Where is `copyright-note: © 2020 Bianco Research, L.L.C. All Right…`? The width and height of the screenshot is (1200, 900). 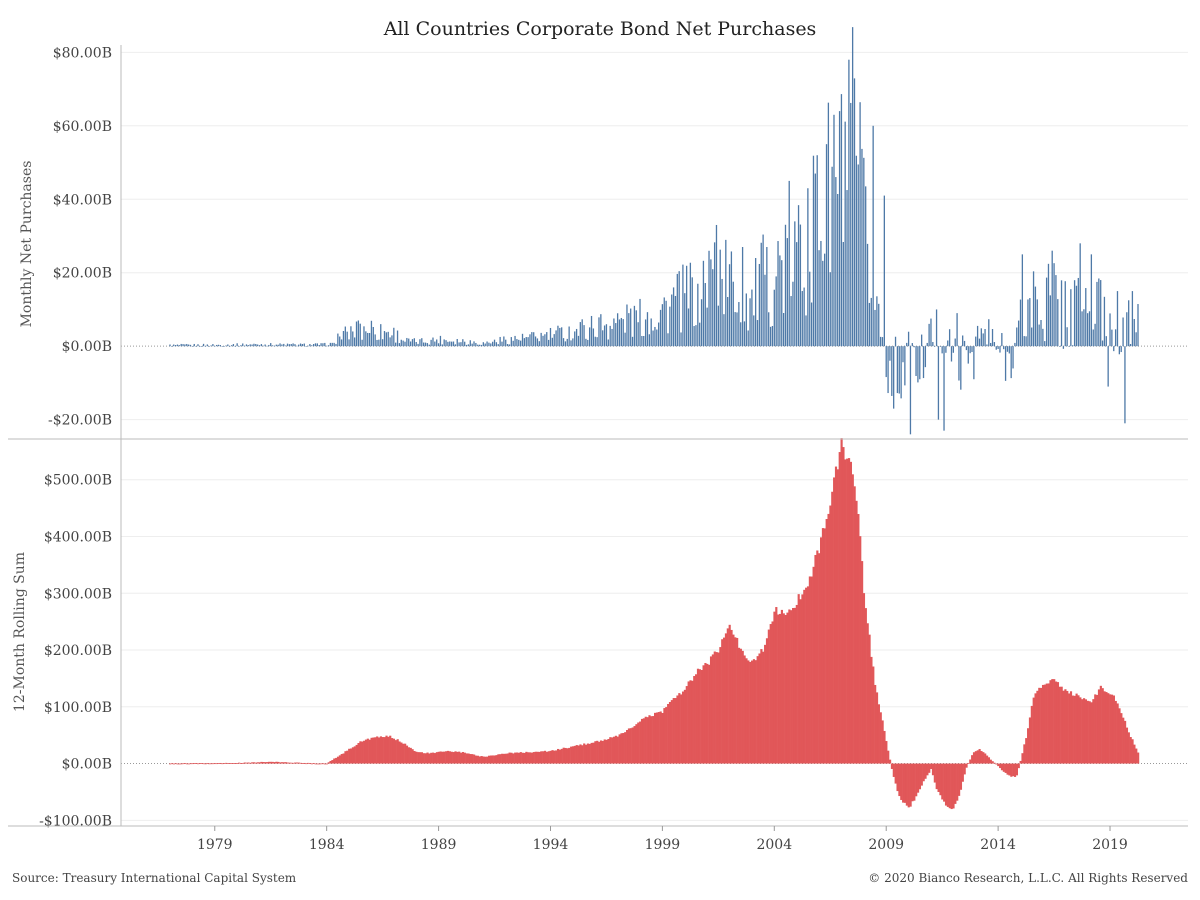
copyright-note: © 2020 Bianco Research, L.L.C. All Right… is located at coordinates (1028, 878).